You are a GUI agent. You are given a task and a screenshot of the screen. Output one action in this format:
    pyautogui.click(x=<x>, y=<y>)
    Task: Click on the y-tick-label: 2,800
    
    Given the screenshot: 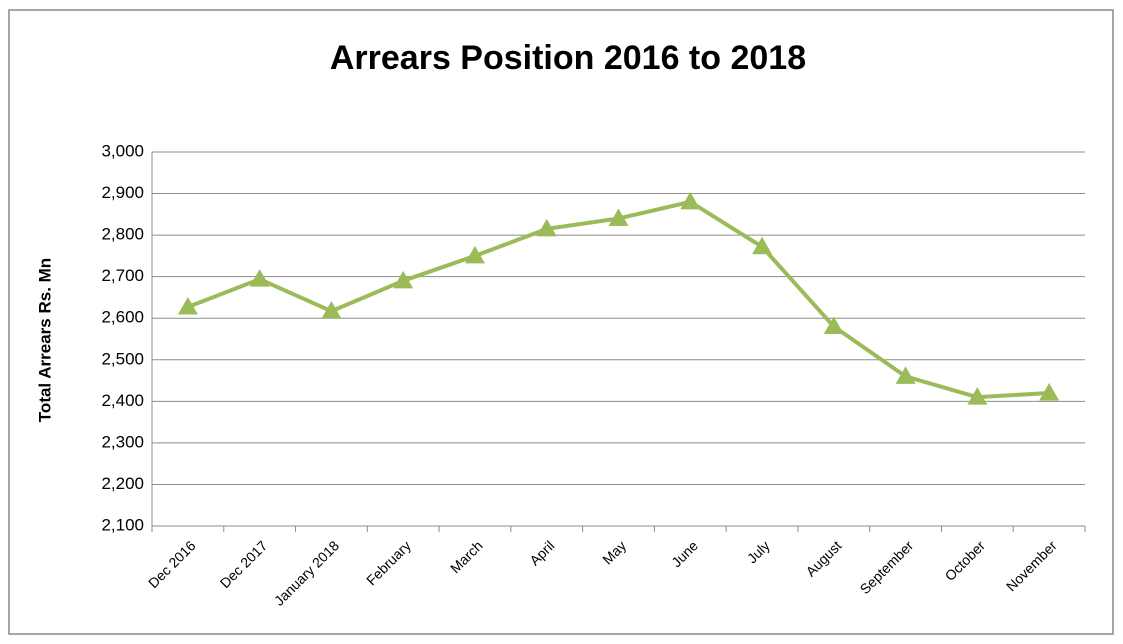 What is the action you would take?
    pyautogui.click(x=122, y=234)
    